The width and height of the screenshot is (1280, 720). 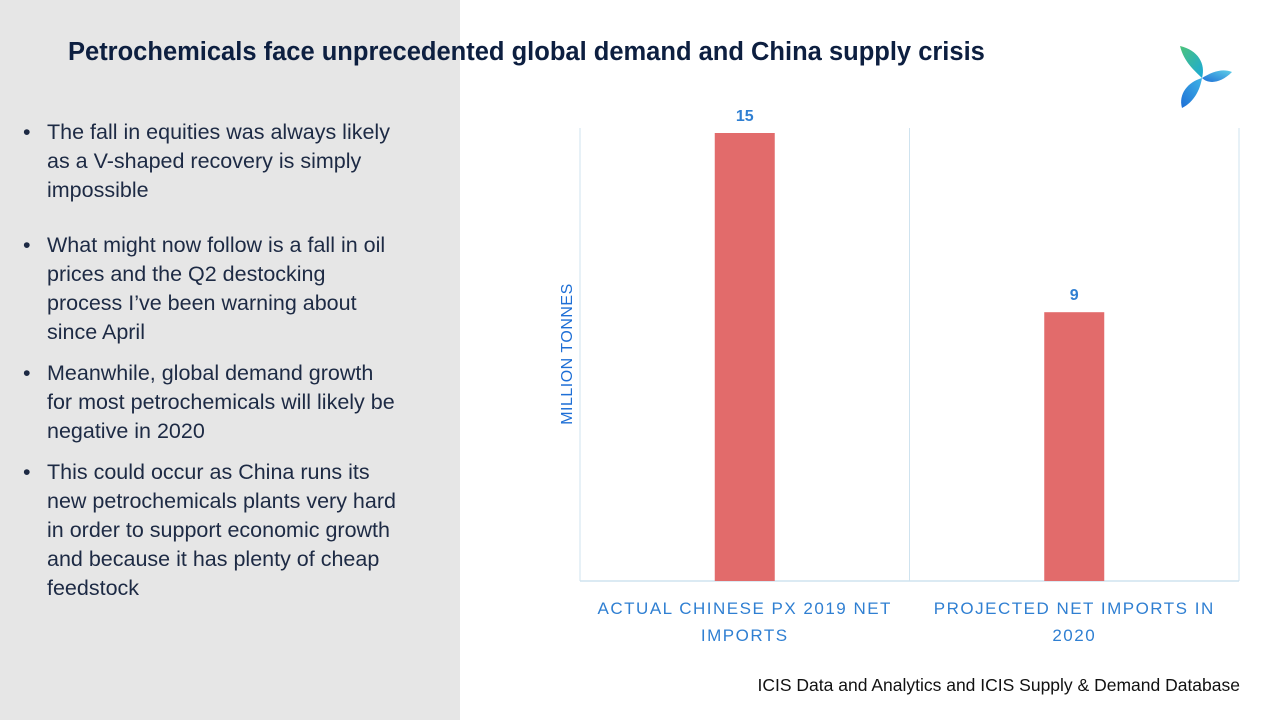 What do you see at coordinates (98, 190) in the screenshot?
I see `bullet-line: impossible` at bounding box center [98, 190].